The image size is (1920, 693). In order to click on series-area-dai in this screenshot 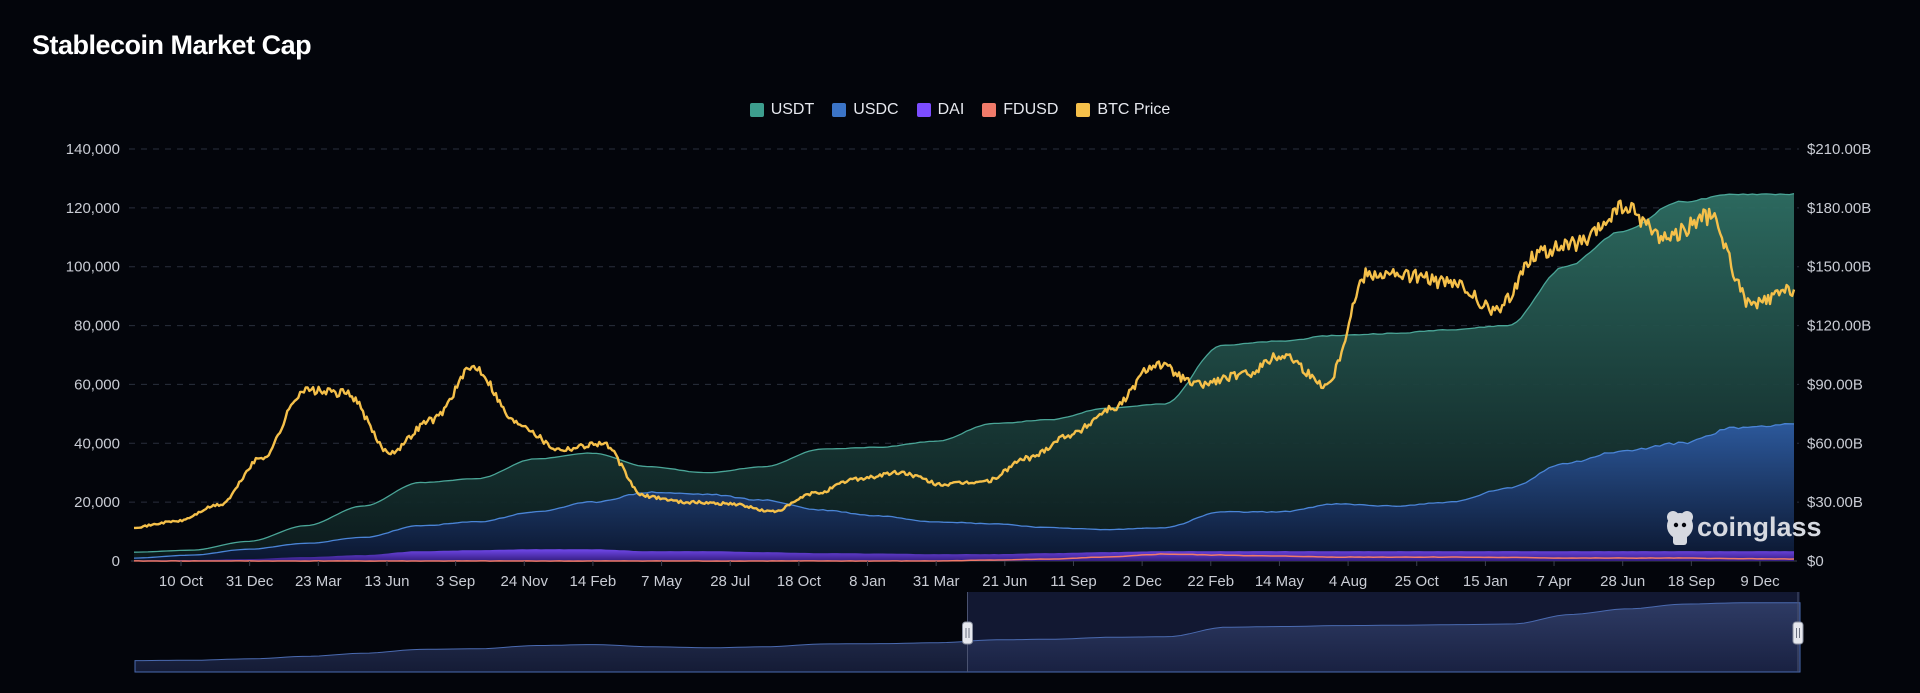, I will do `click(964, 555)`.